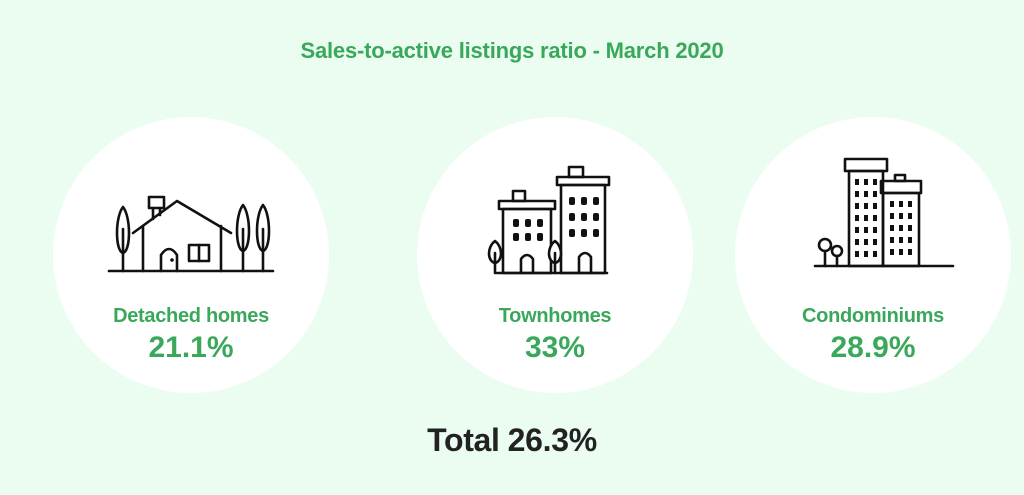 The width and height of the screenshot is (1024, 495). I want to click on category-label: Detached homes, so click(191, 316).